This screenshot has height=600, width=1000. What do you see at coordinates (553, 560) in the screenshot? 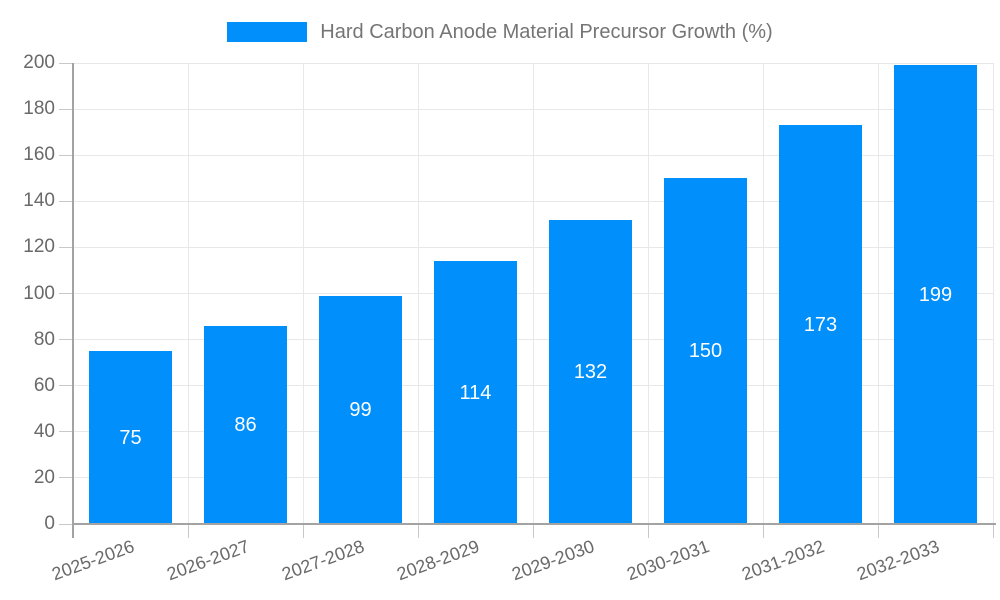
I see `x-axis-label: 2029-2030` at bounding box center [553, 560].